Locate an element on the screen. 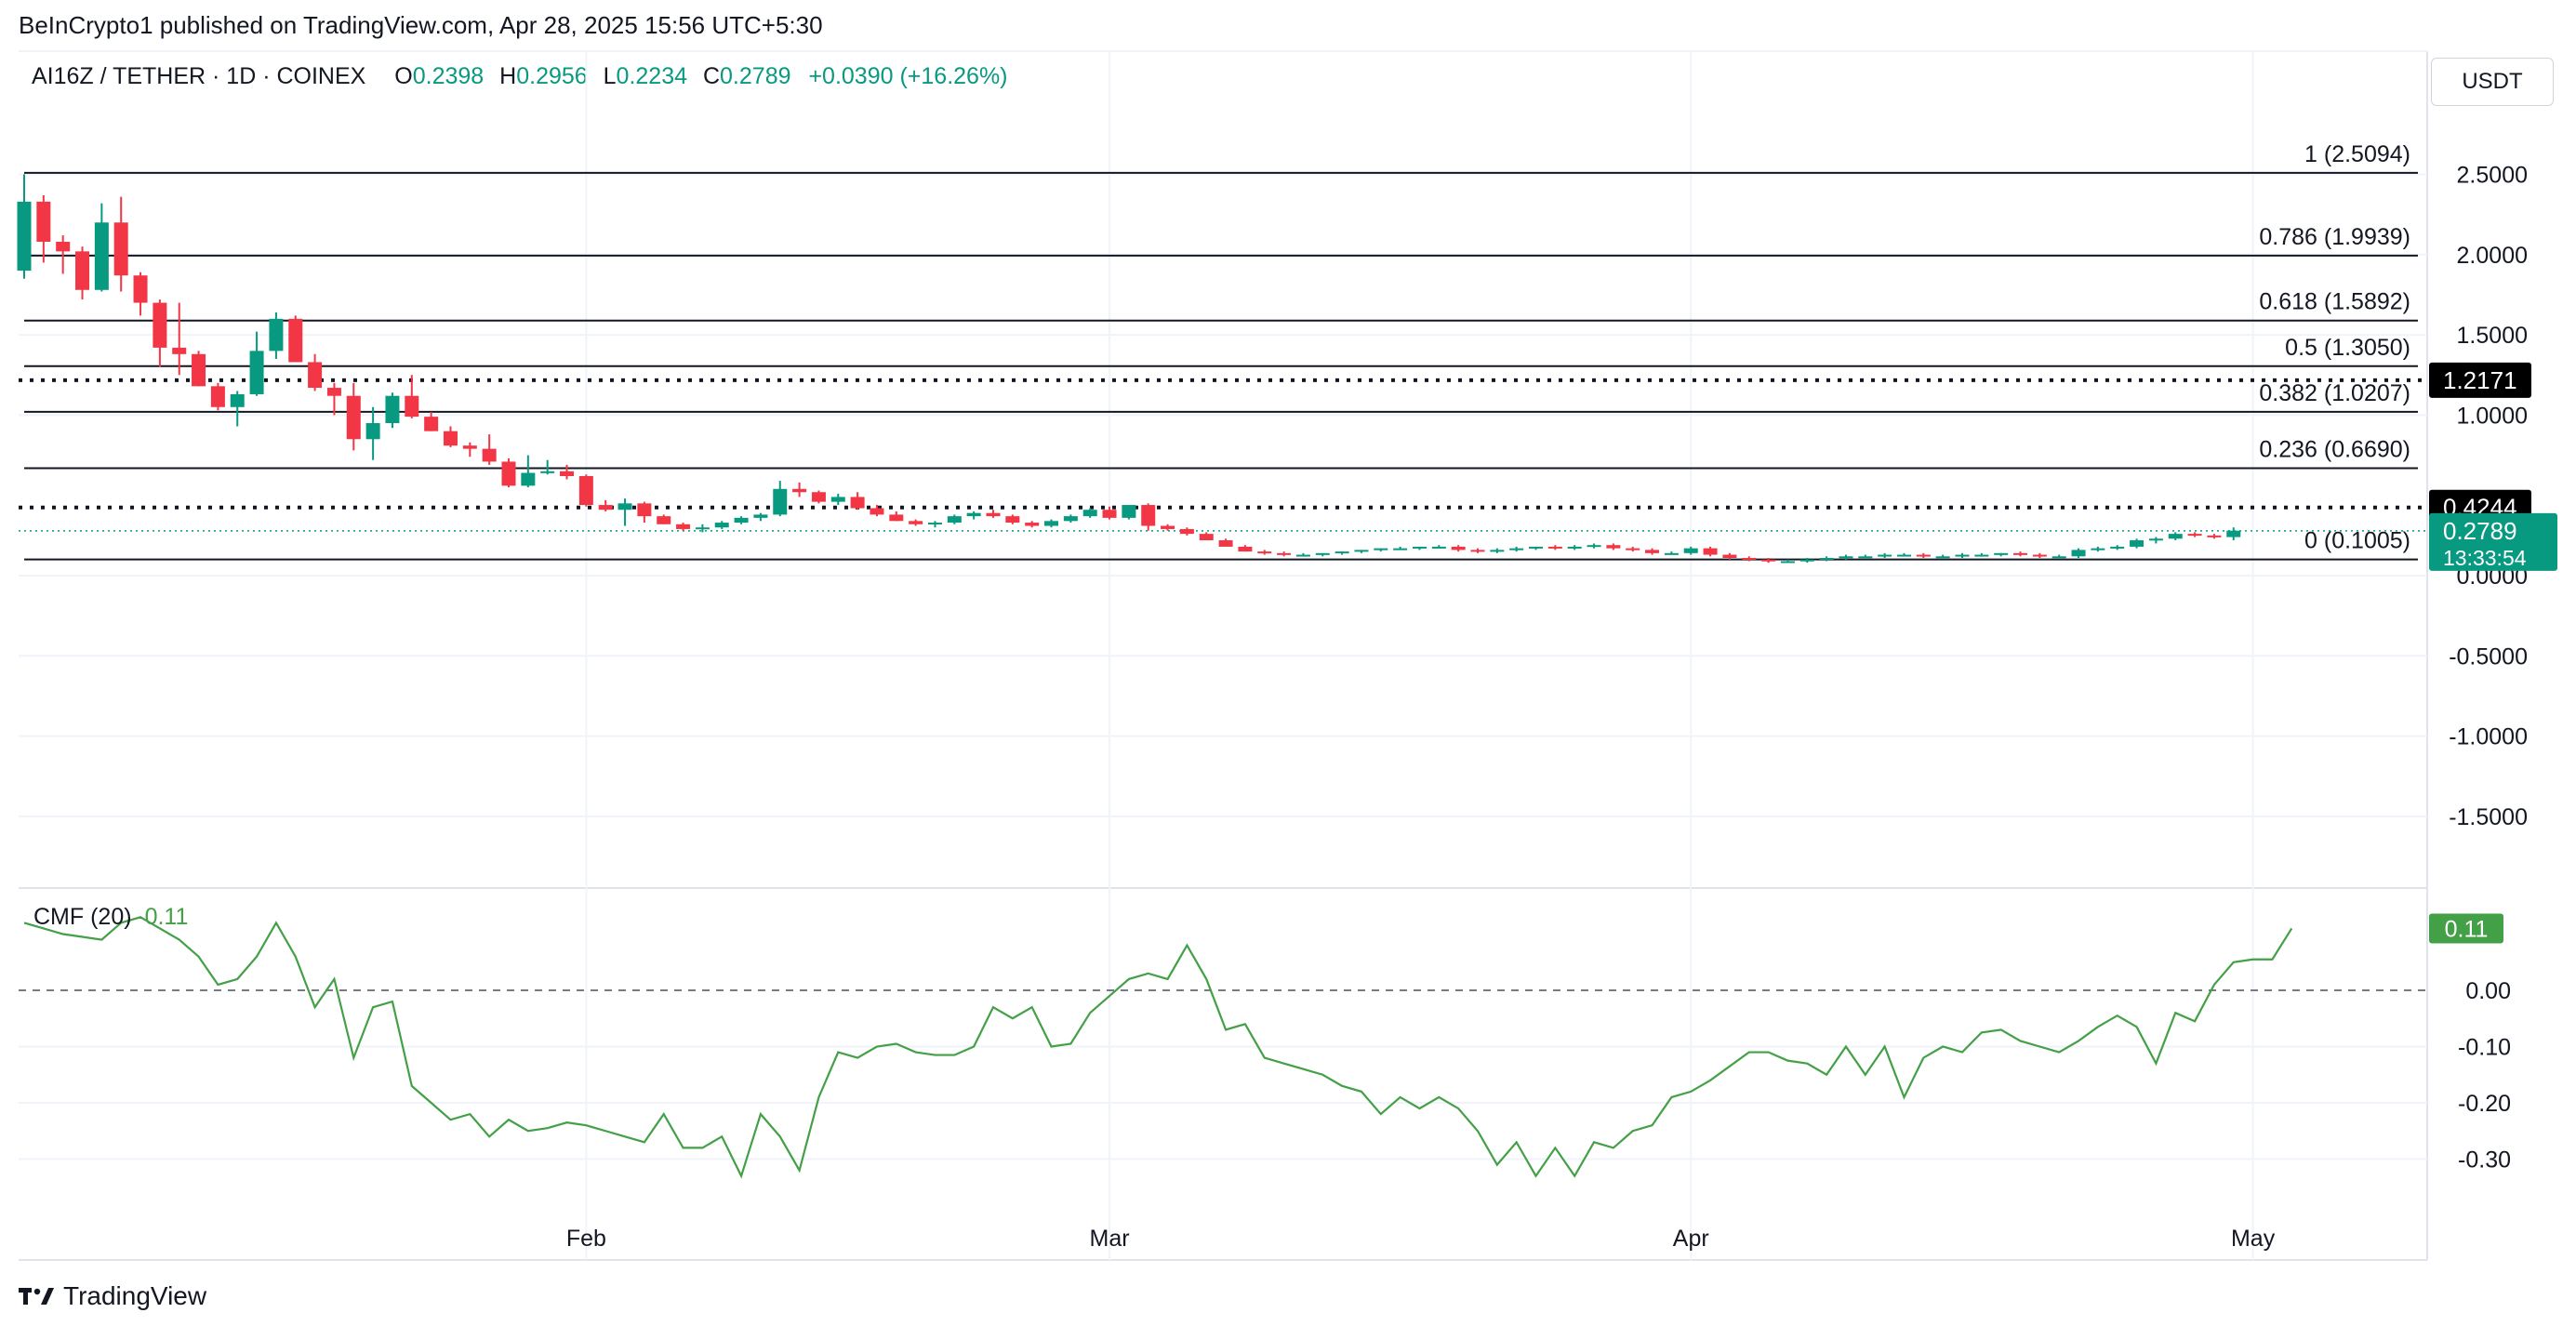 This screenshot has width=2576, height=1326. open-key: O is located at coordinates (403, 76).